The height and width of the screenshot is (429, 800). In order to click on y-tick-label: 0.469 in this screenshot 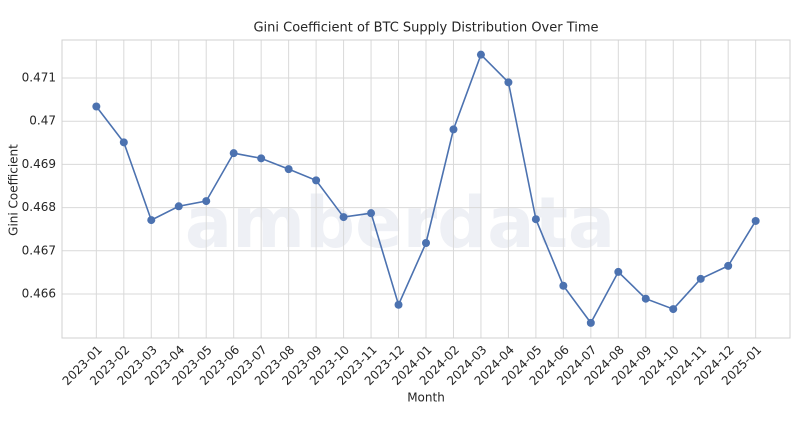, I will do `click(39, 164)`.